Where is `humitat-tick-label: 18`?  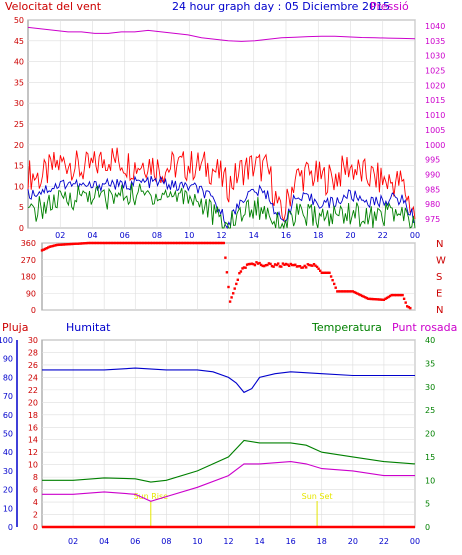 humitat-tick-label: 18 is located at coordinates (33, 415).